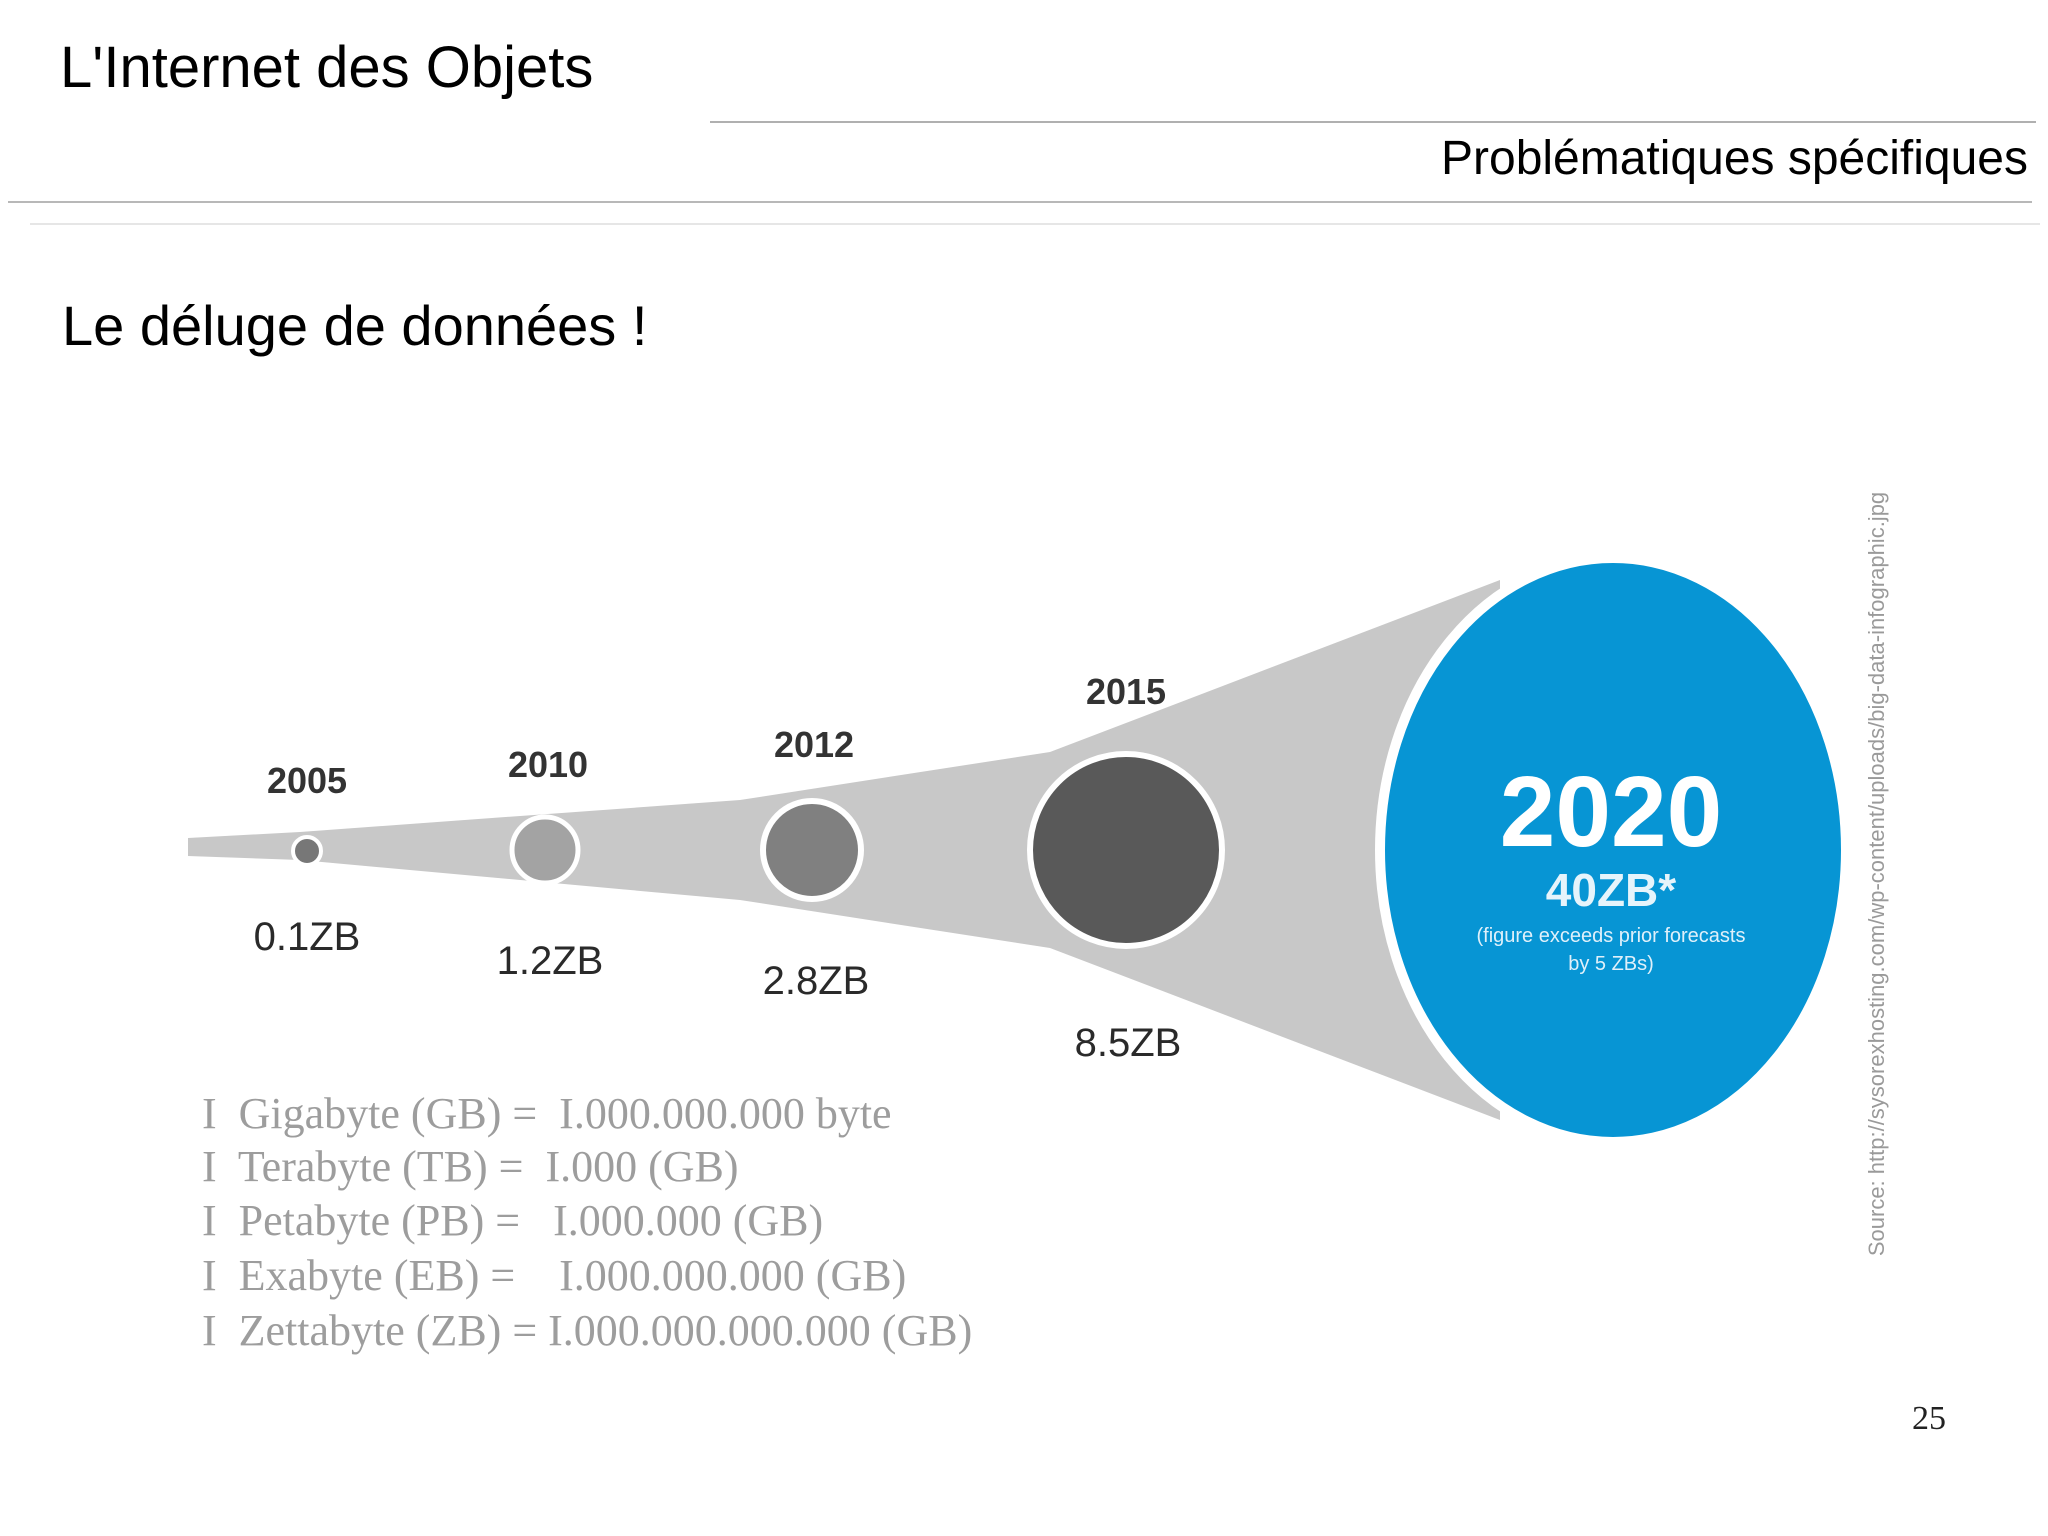  Describe the element at coordinates (307, 937) in the screenshot. I see `value-label: 0.1ZB` at that location.